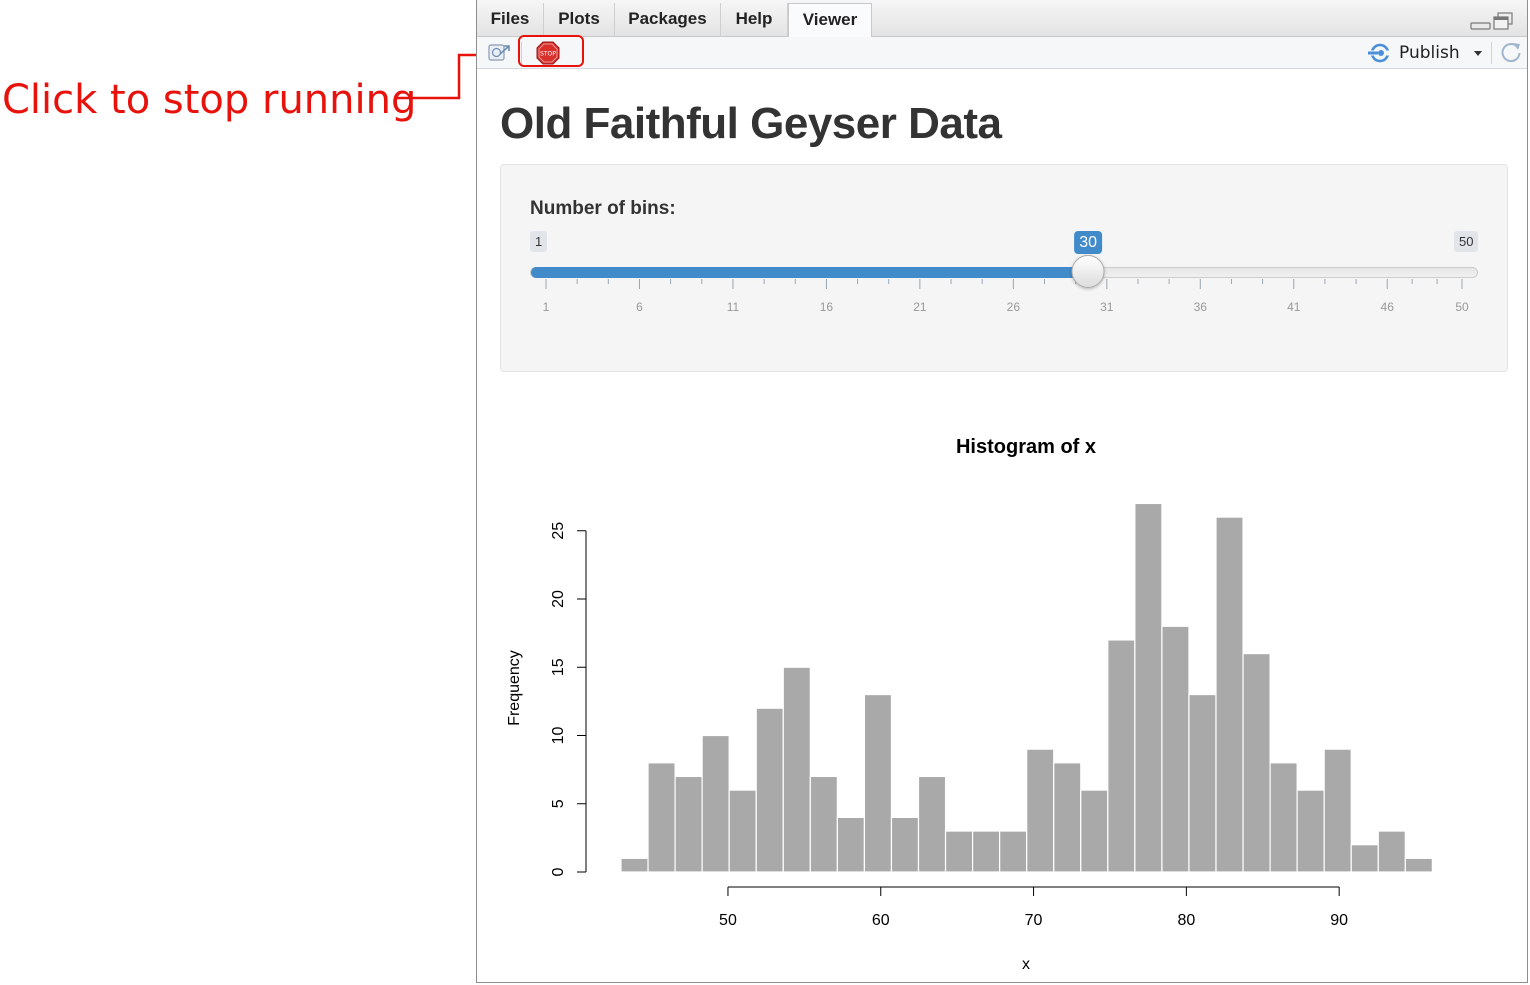  What do you see at coordinates (1034, 920) in the screenshot?
I see `x-tick-label: 70` at bounding box center [1034, 920].